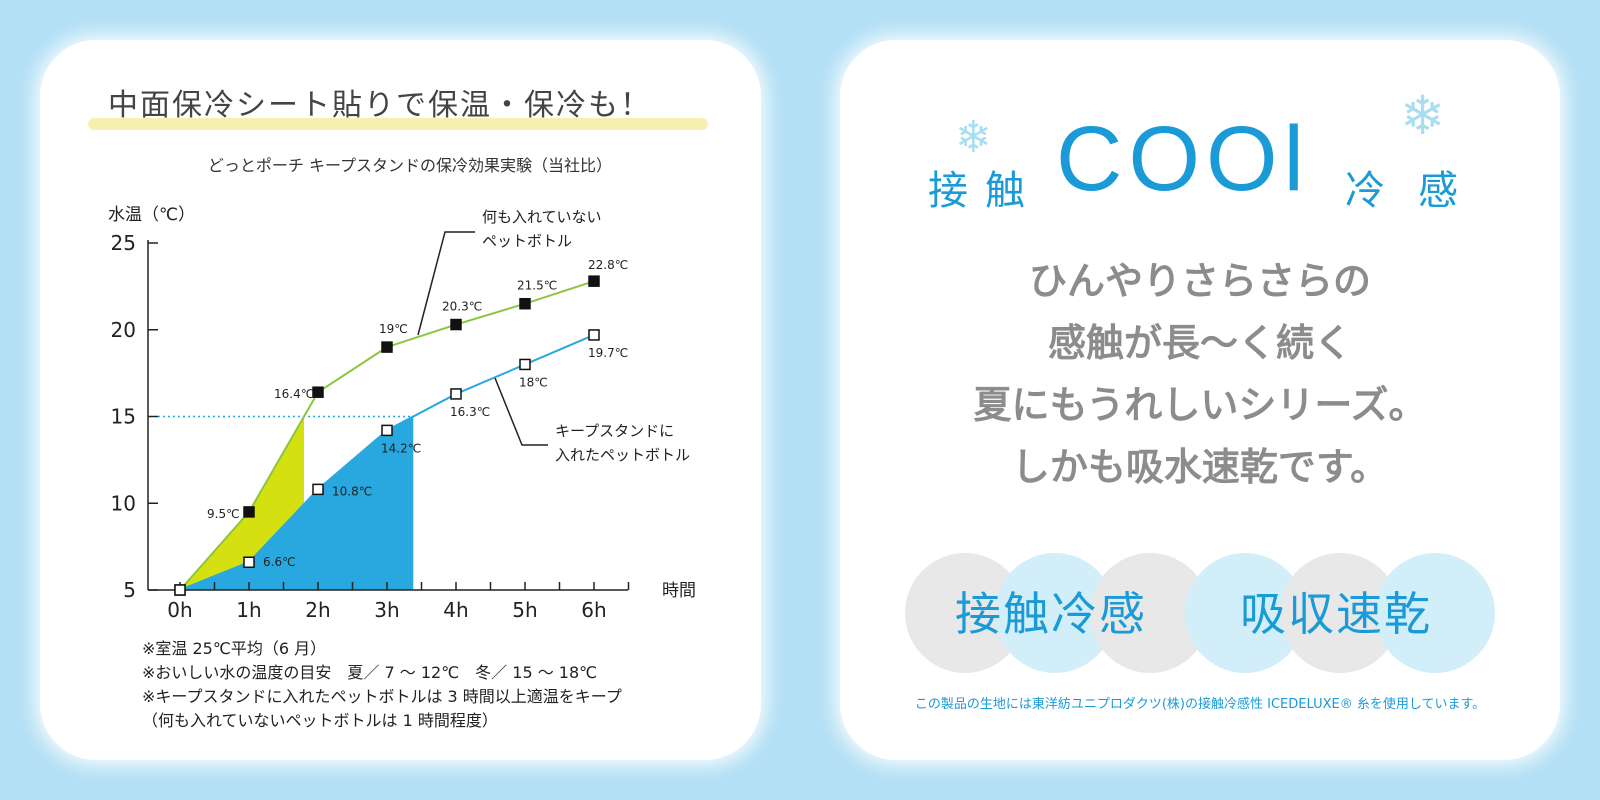 The height and width of the screenshot is (800, 1600). I want to click on headline: 中面保冷シート貼りで保温・保冷も！, so click(380, 105).